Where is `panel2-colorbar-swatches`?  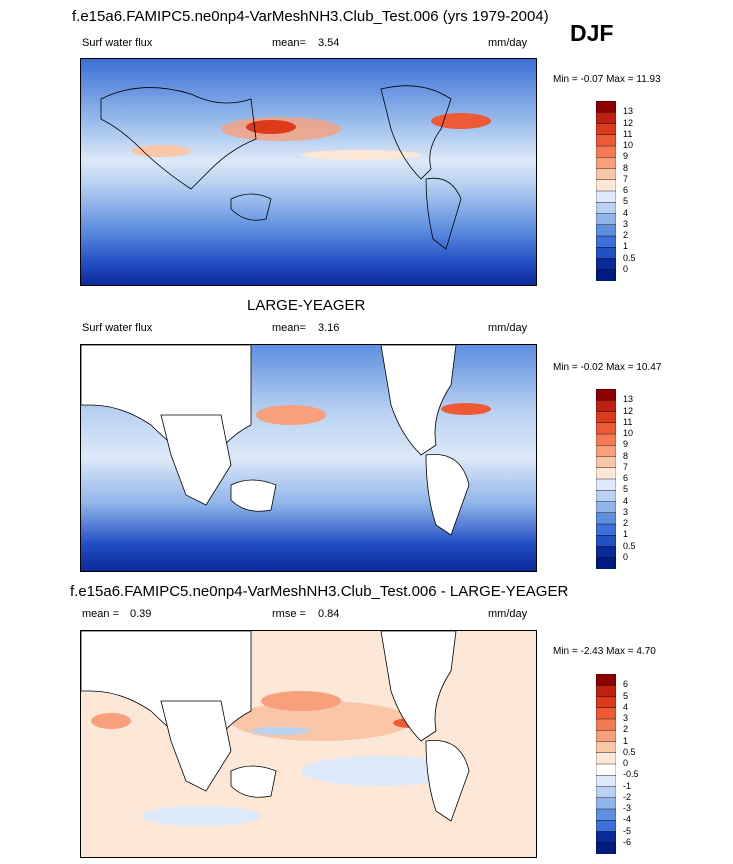
panel2-colorbar-swatches is located at coordinates (606, 479).